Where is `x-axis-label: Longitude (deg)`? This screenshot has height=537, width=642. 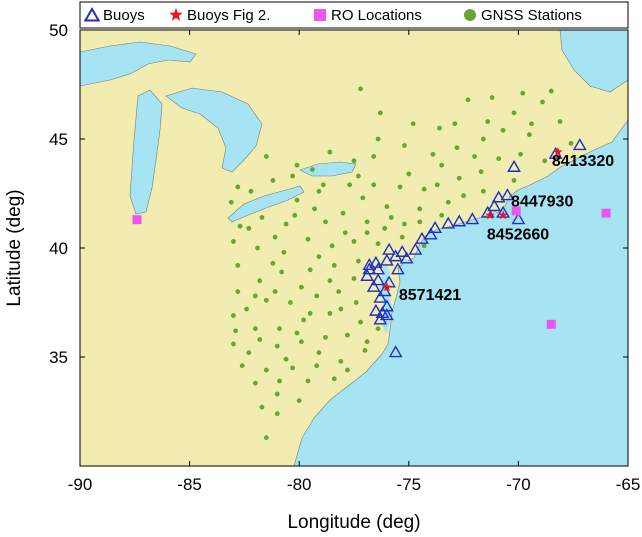
x-axis-label: Longitude (deg) is located at coordinates (353, 522).